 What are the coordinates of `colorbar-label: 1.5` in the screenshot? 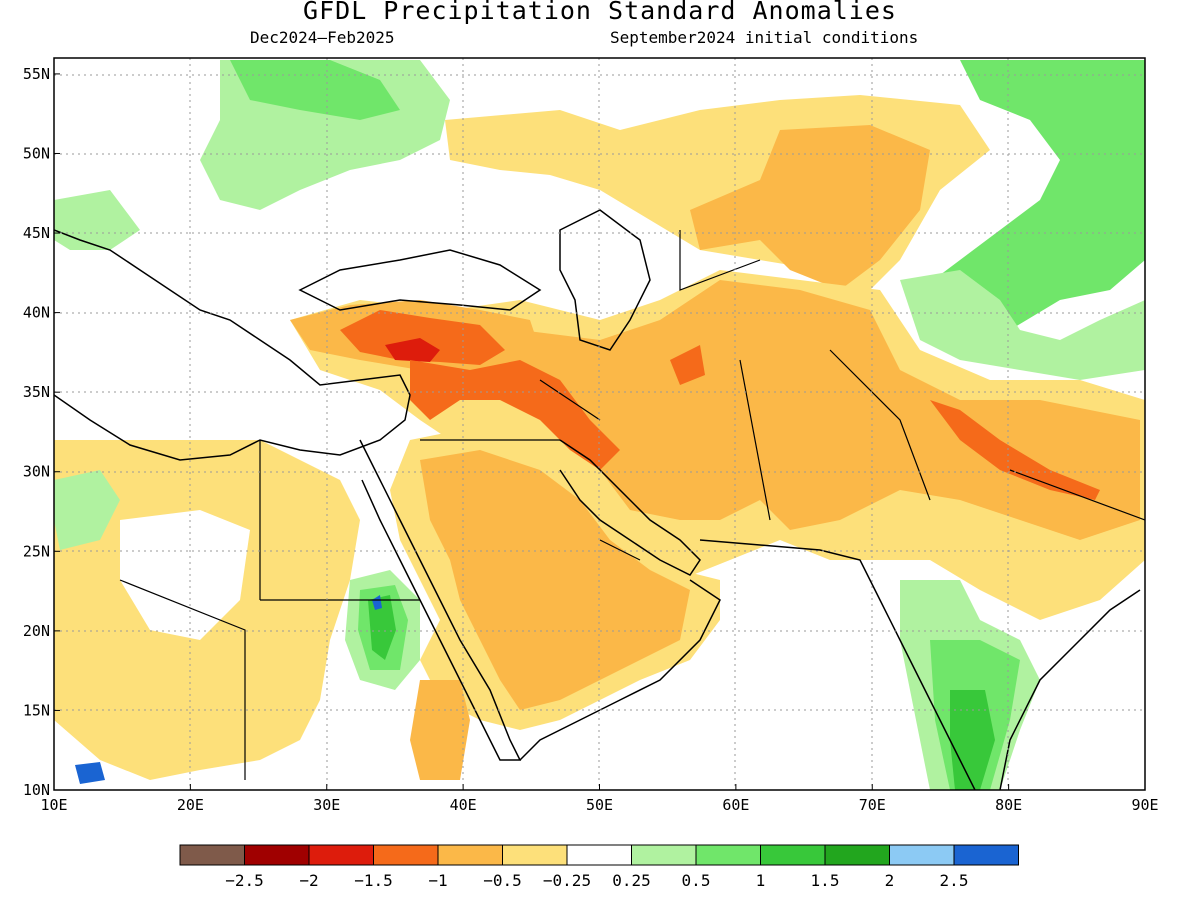 It's located at (825, 880).